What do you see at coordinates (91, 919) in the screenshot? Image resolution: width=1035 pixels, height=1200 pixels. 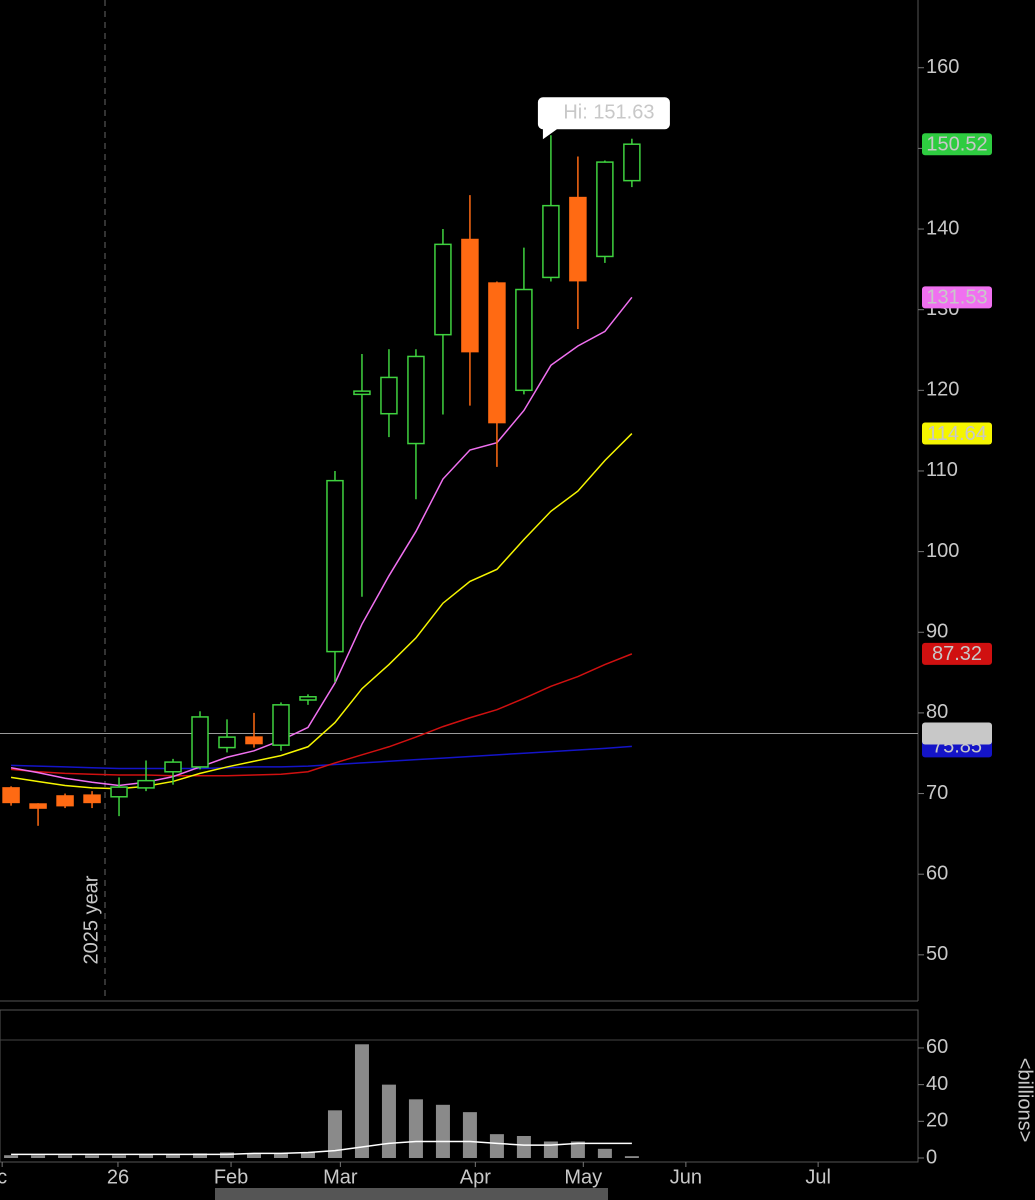 I see `year-marker-label: 2025 year` at bounding box center [91, 919].